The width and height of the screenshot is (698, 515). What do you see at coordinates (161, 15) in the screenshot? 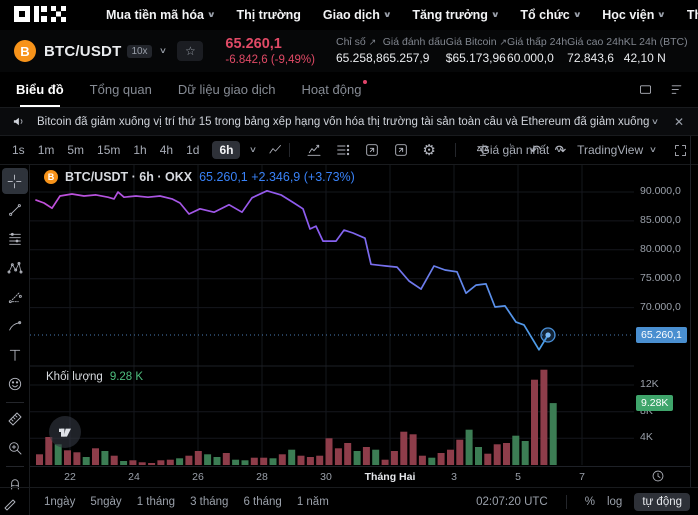
I see `nav-item-0: Mua tiền mã hóa ∨` at bounding box center [161, 15].